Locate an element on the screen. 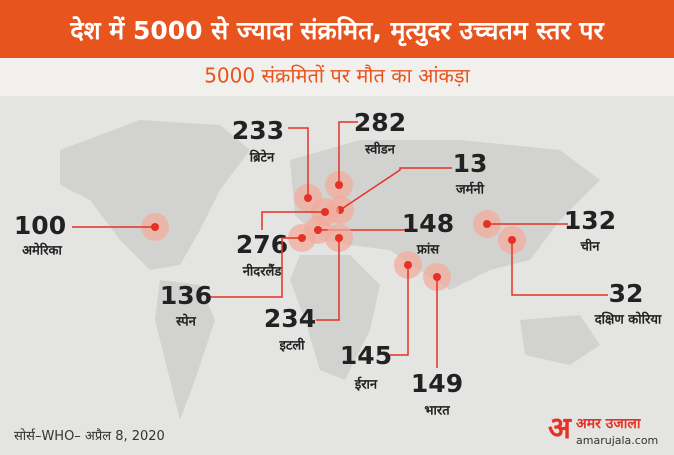  value: 32 is located at coordinates (626, 293).